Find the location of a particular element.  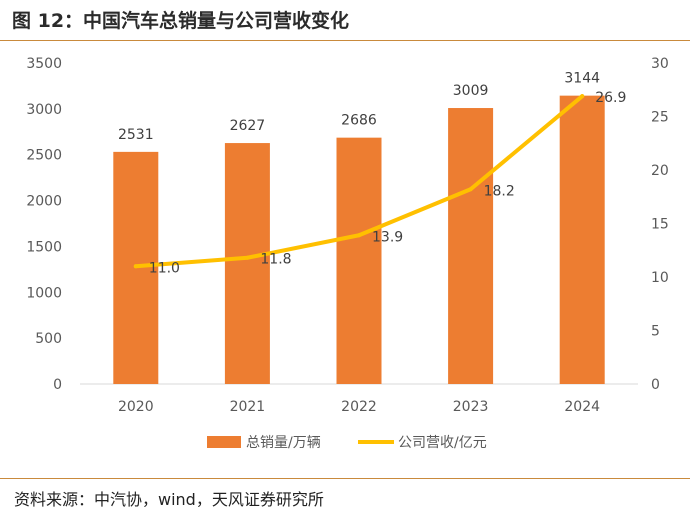

revenue-point-2021 is located at coordinates (247, 257).